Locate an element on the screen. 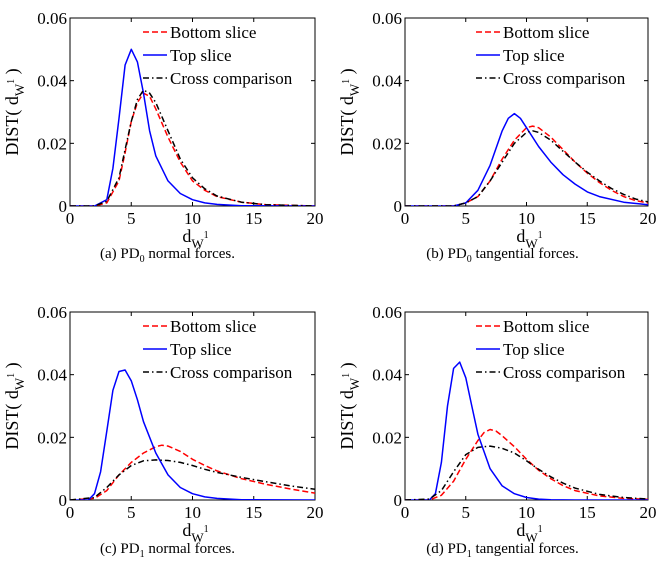 The height and width of the screenshot is (587, 670). caption-d: (d) PD1 tangential forces. is located at coordinates (502, 550).